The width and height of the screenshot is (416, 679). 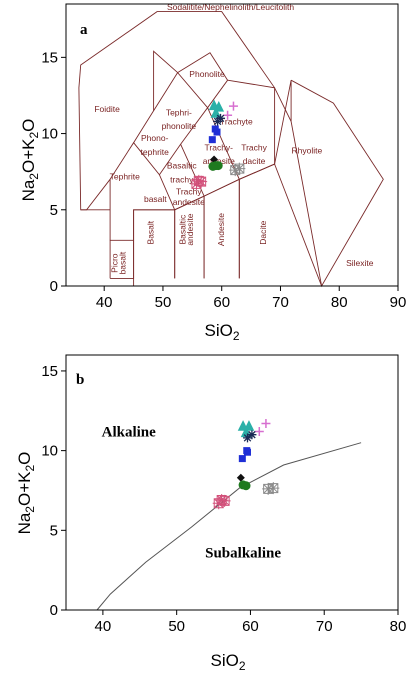 What do you see at coordinates (54, 530) in the screenshot?
I see `panel-b-y-tick-label: 5` at bounding box center [54, 530].